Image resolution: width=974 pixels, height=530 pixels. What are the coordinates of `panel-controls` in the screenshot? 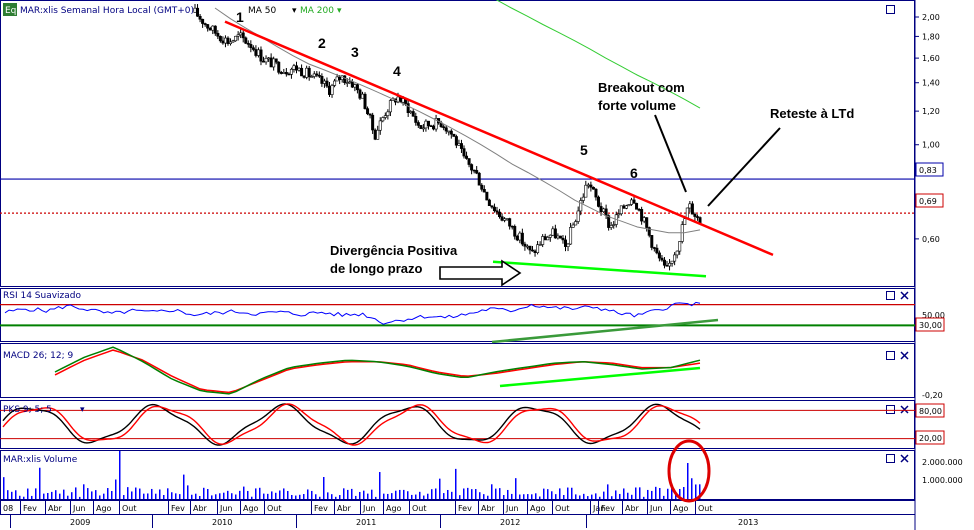 It's located at (890, 234).